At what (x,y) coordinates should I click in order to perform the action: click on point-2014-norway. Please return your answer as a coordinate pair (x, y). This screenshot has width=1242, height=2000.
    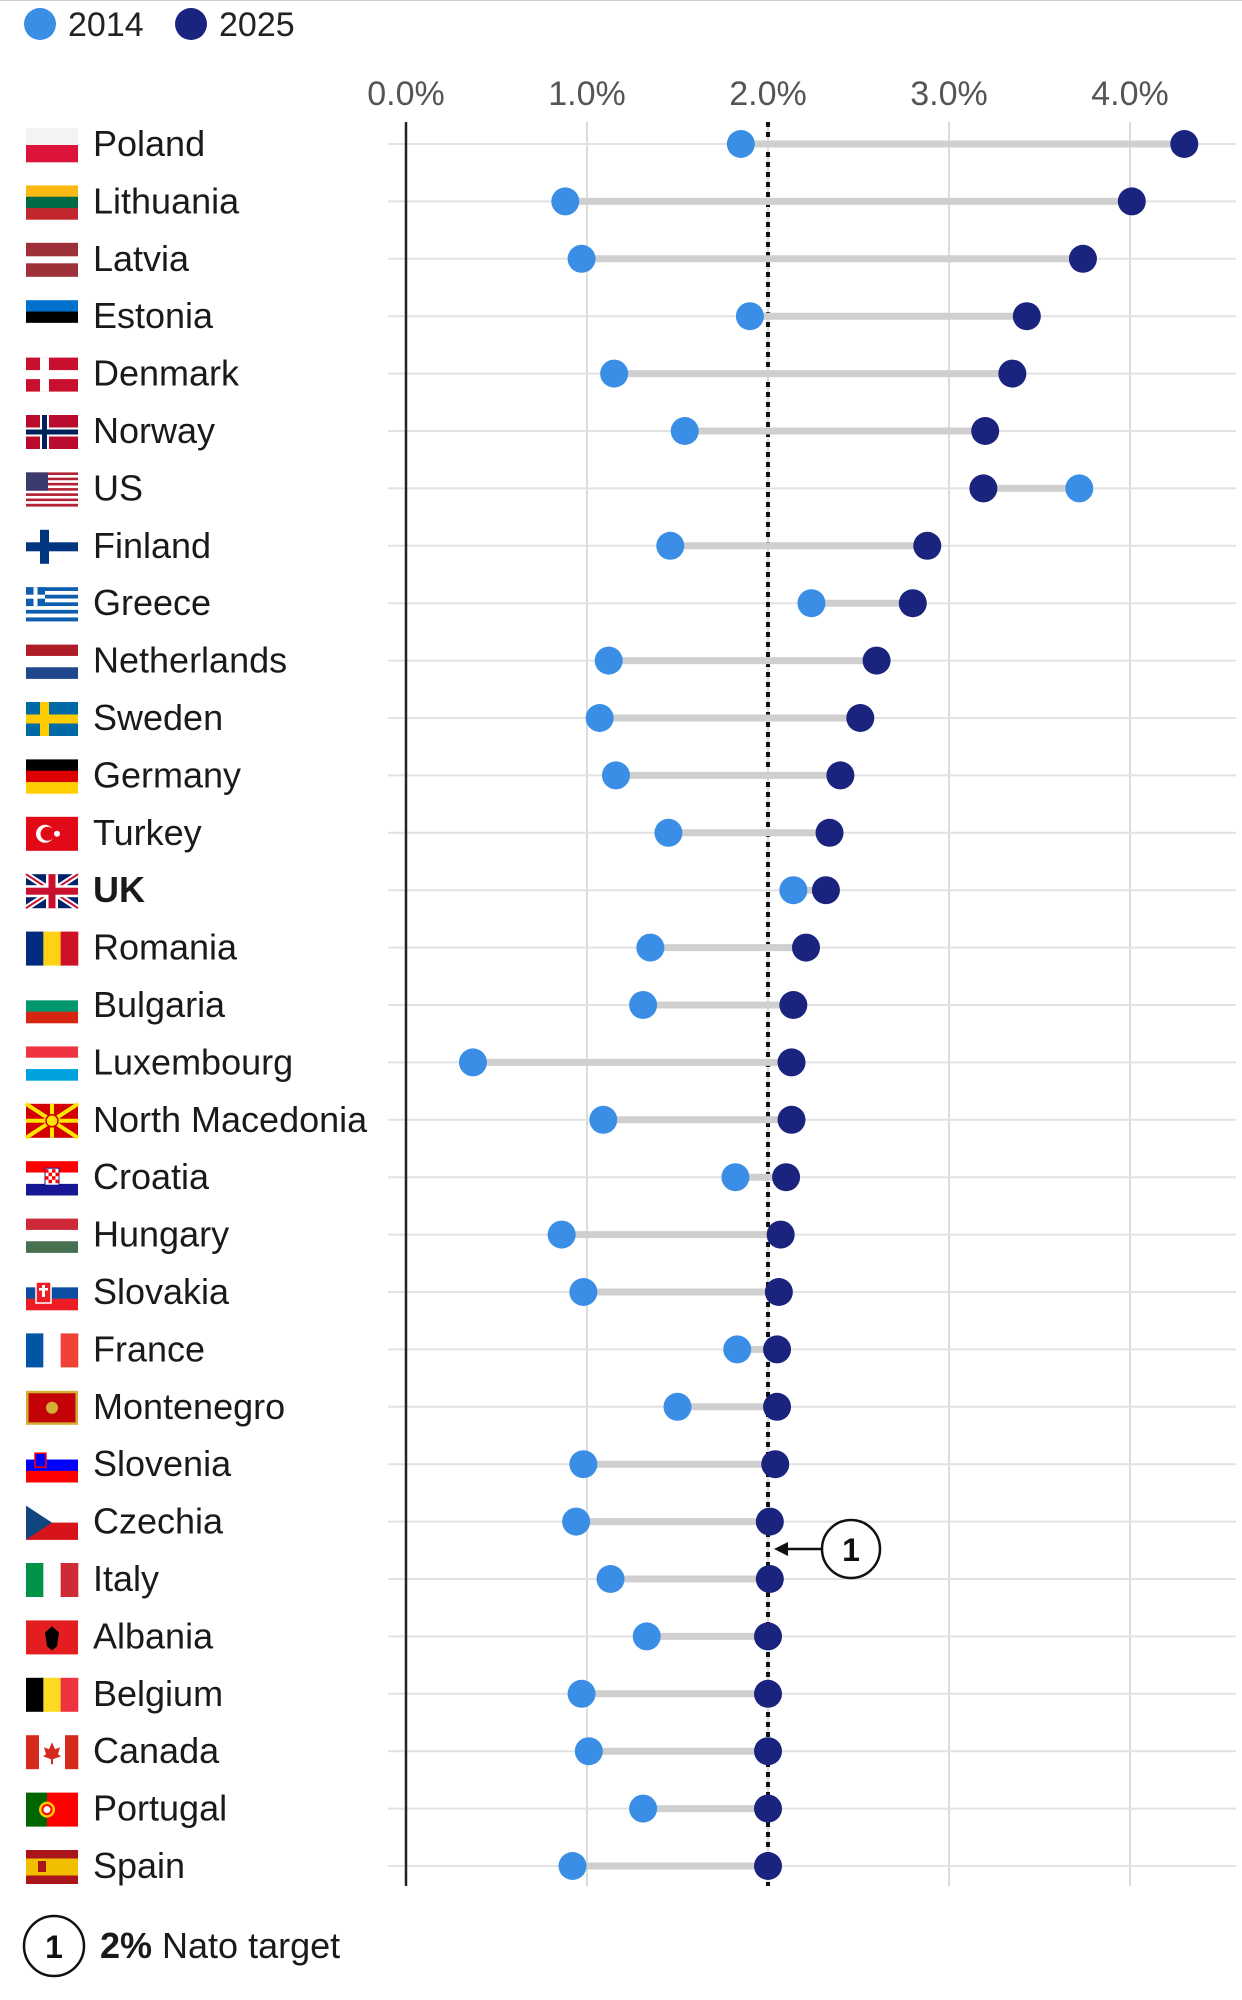
    Looking at the image, I should click on (684, 431).